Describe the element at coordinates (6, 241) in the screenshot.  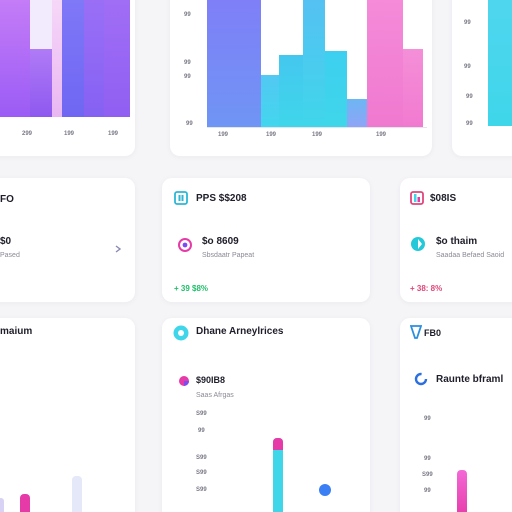
I see `metric-value: $0` at that location.